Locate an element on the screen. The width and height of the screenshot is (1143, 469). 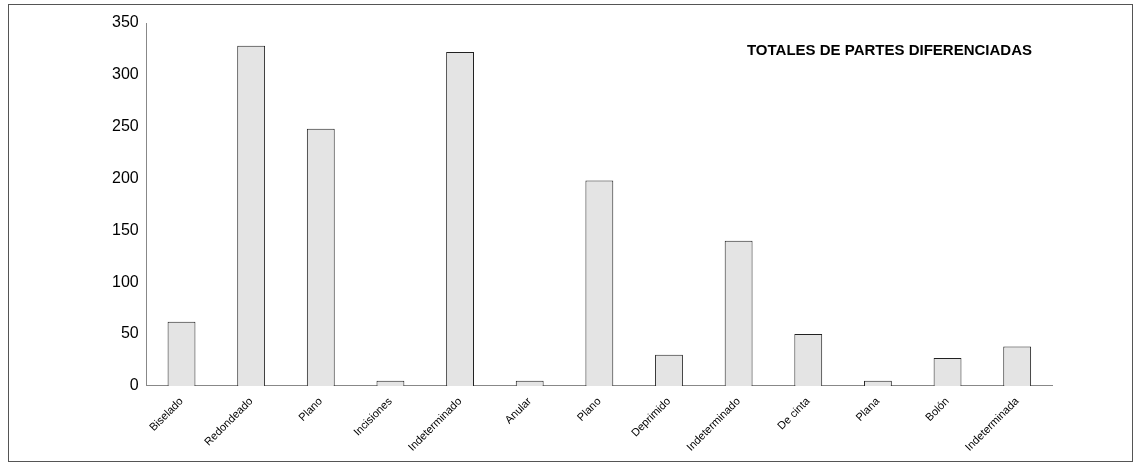
y-tick-label: 300 is located at coordinates (125, 74).